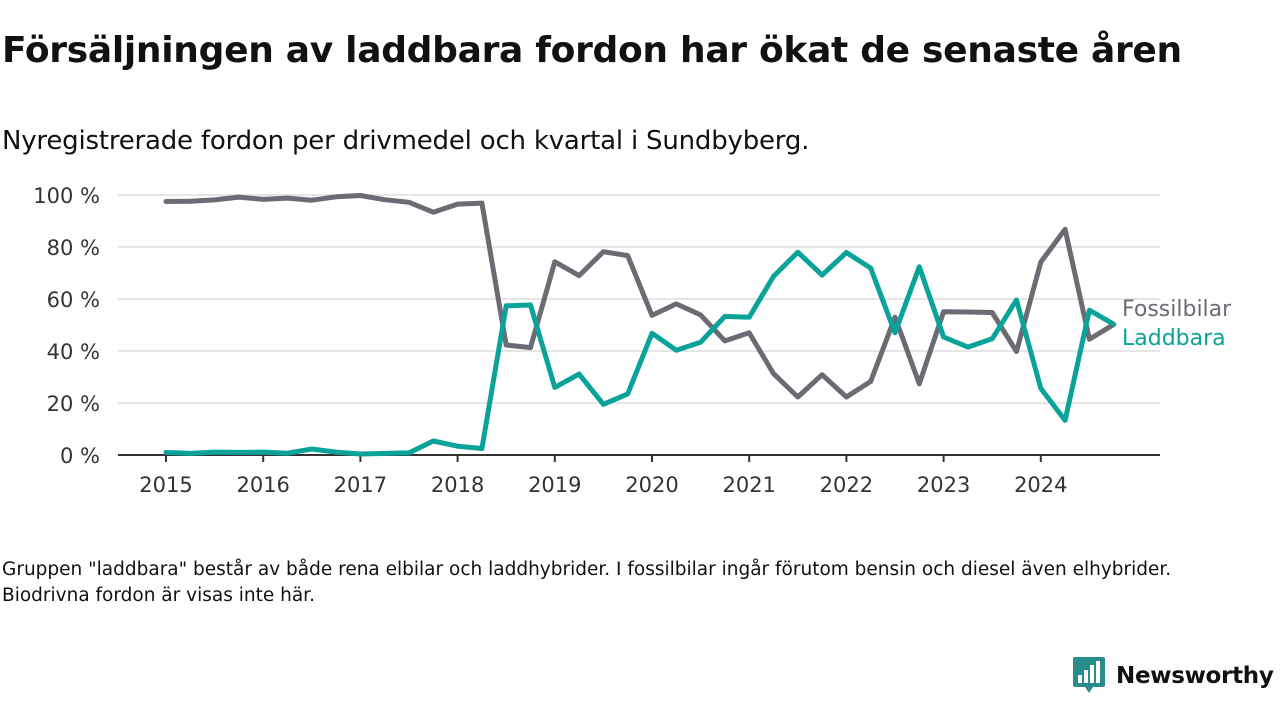 The height and width of the screenshot is (720, 1280). I want to click on y-tick-label: 40 %, so click(73, 352).